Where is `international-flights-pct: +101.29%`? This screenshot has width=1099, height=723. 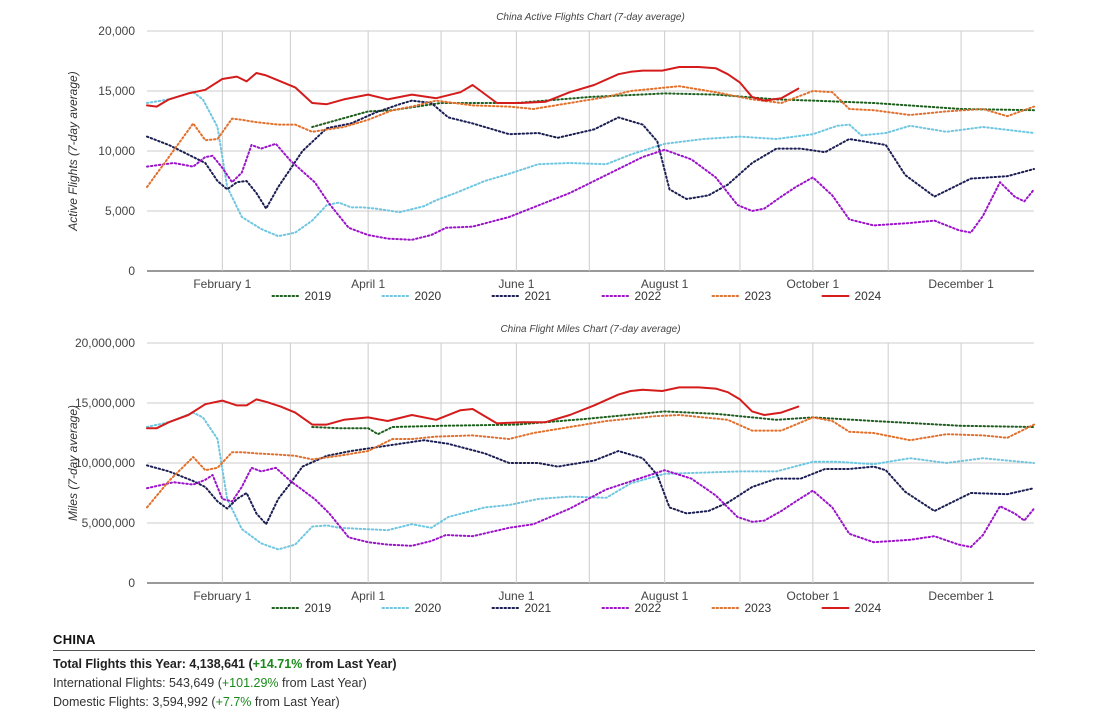 international-flights-pct: +101.29% is located at coordinates (250, 683).